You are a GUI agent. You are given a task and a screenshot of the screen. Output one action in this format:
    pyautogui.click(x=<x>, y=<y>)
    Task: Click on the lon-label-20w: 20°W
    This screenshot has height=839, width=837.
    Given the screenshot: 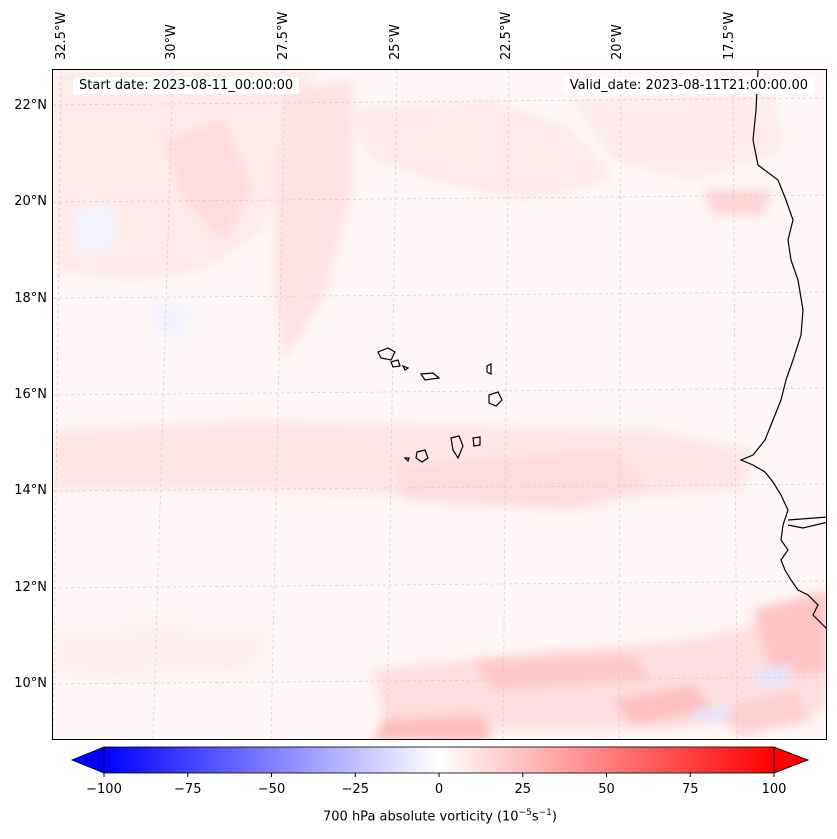 What is the action you would take?
    pyautogui.click(x=617, y=42)
    